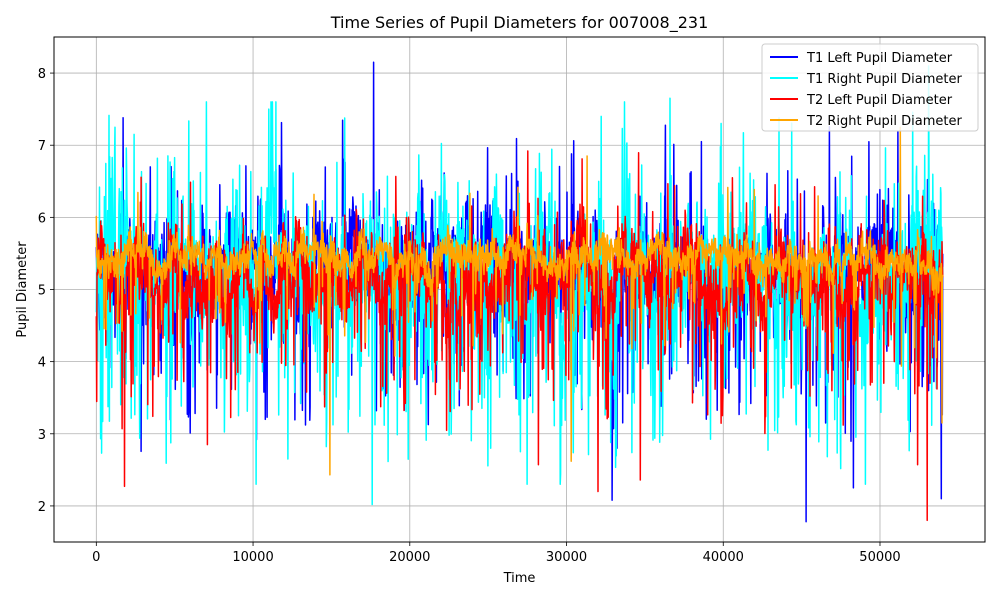  Describe the element at coordinates (42, 435) in the screenshot. I see `y-tick-label: 3` at that location.